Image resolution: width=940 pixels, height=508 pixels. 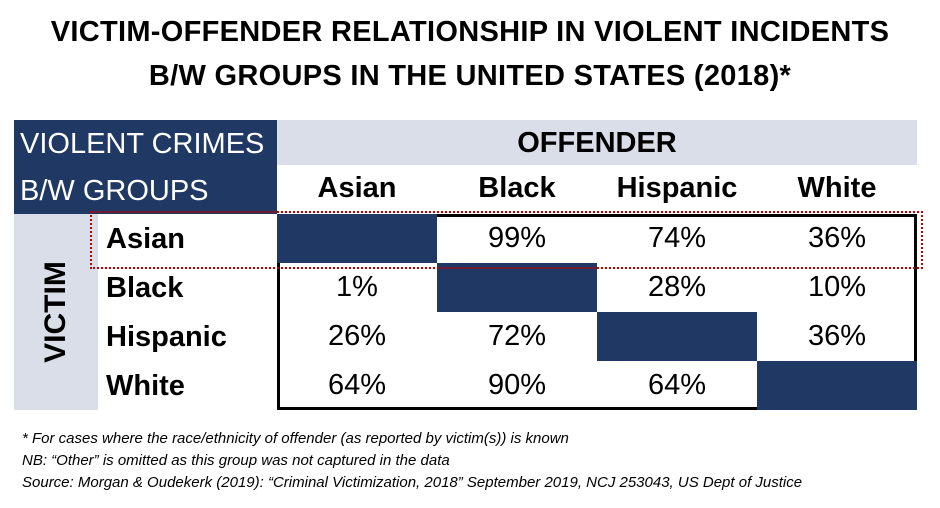 What do you see at coordinates (517, 336) in the screenshot?
I see `cell-hispanic-black: 72%` at bounding box center [517, 336].